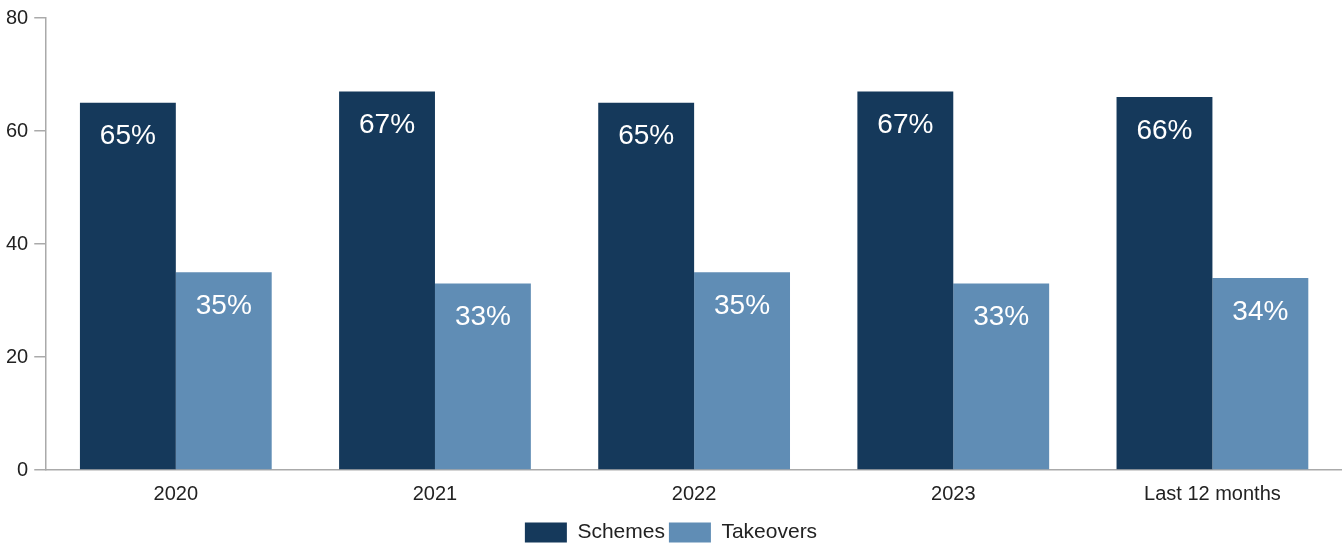  What do you see at coordinates (176, 492) in the screenshot?
I see `x-tick-label: 2020` at bounding box center [176, 492].